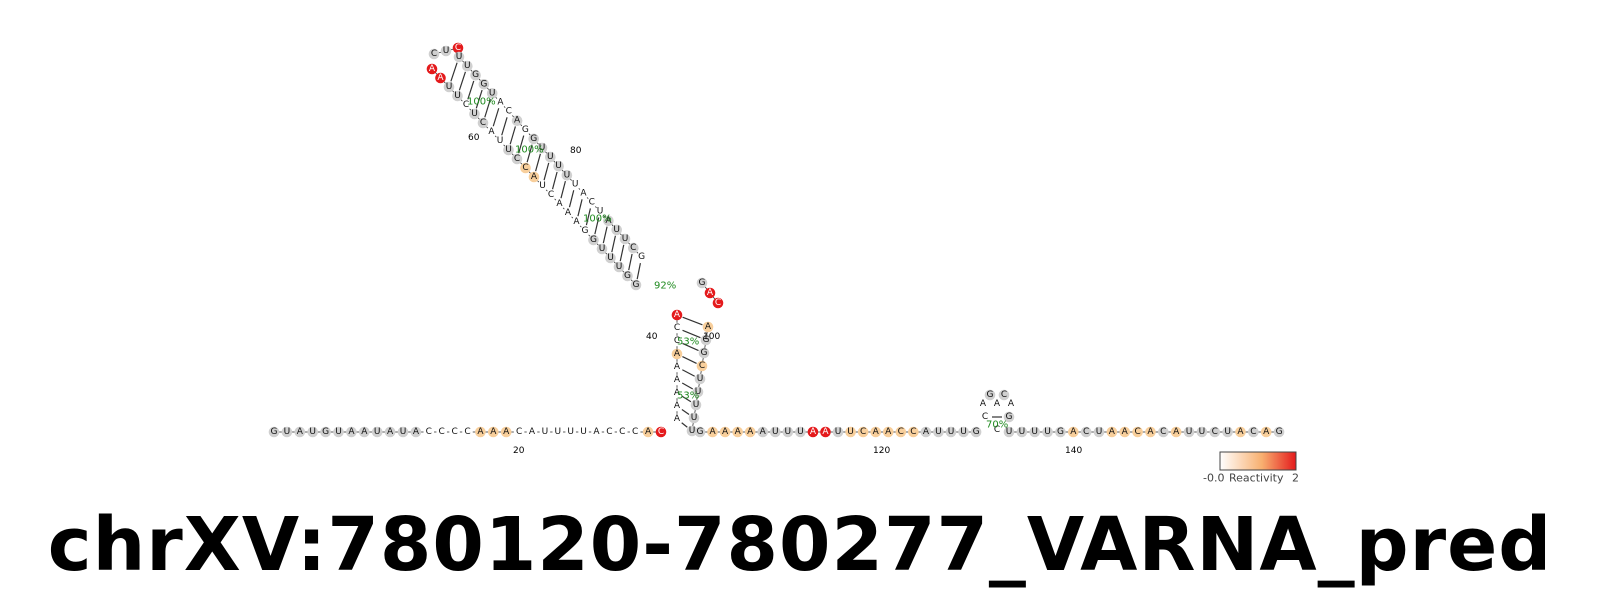 This screenshot has height=612, width=1600. I want to click on legend-max-label: 2, so click(1295, 478).